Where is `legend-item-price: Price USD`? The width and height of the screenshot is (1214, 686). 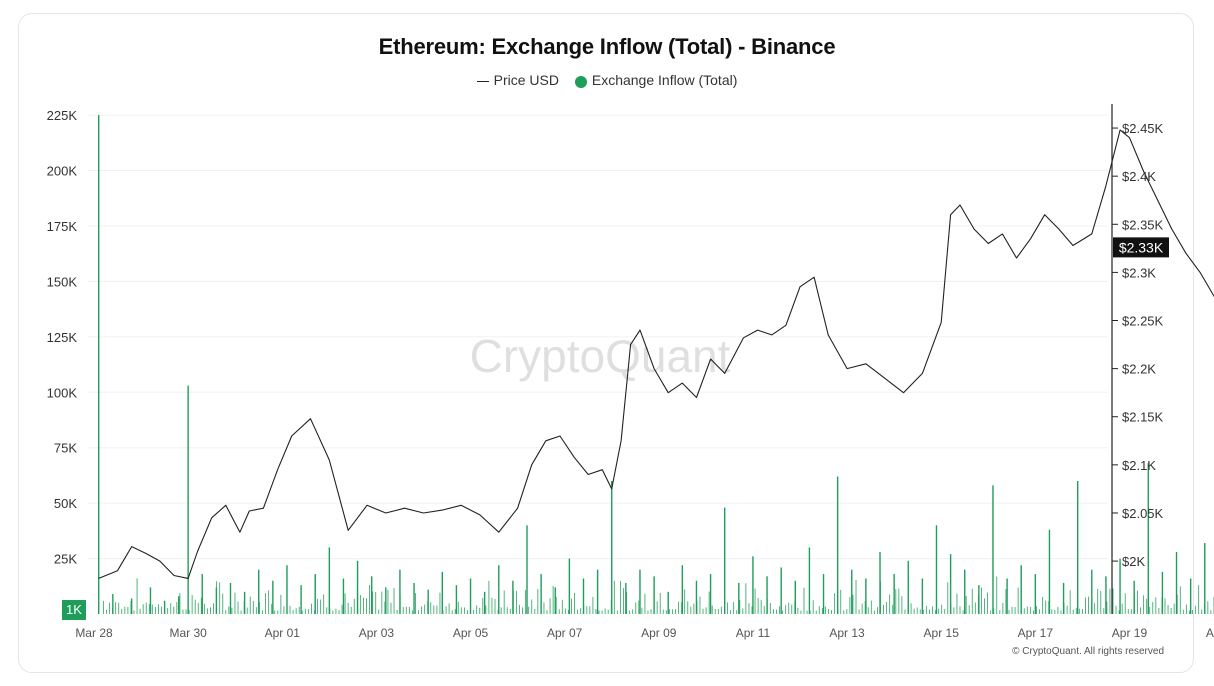 legend-item-price: Price USD is located at coordinates (517, 80).